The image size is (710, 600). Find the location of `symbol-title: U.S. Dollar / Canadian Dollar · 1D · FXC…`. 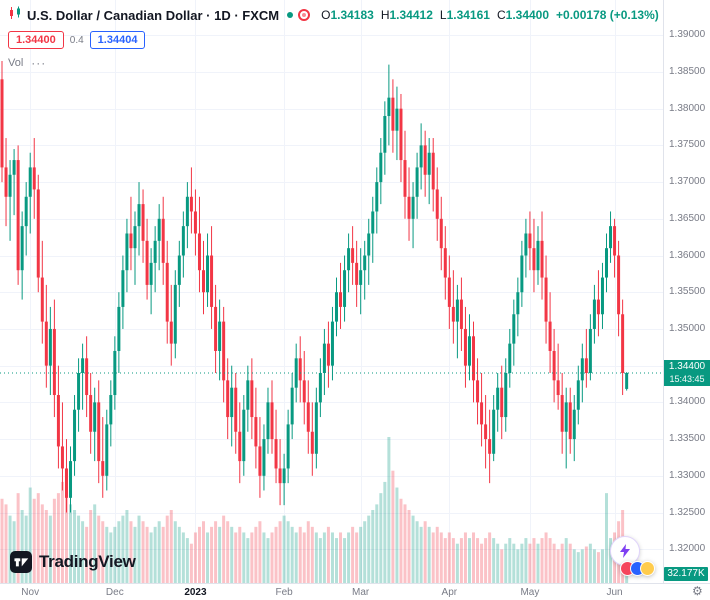

symbol-title: U.S. Dollar / Canadian Dollar · 1D · FXC… is located at coordinates (153, 15).